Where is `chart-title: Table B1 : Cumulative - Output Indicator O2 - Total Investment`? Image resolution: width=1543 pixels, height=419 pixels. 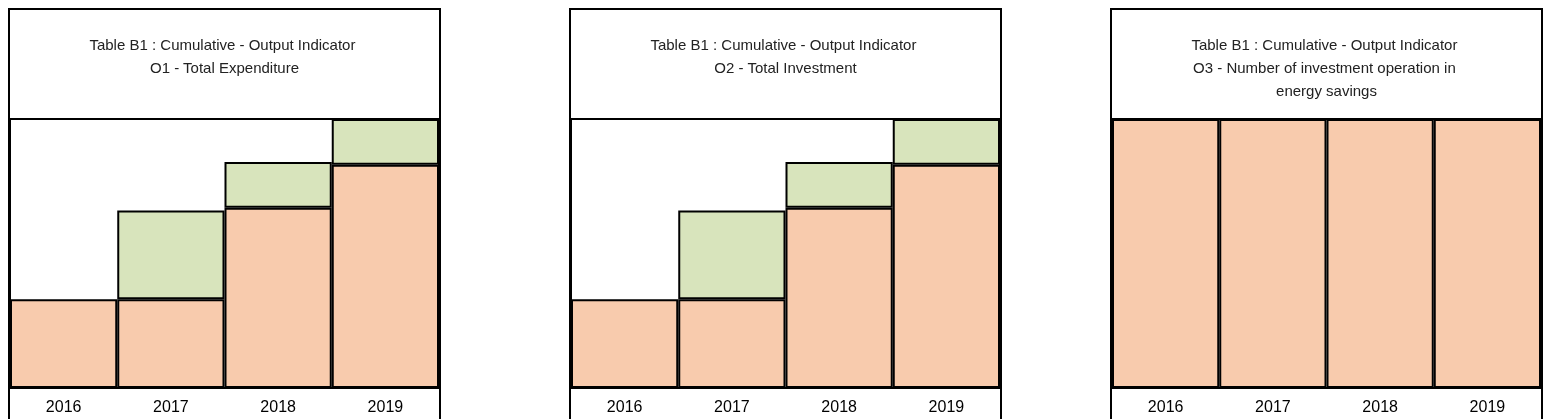
chart-title: Table B1 : Cumulative - Output Indicator O2 - Total Investment is located at coordinates (785, 56).